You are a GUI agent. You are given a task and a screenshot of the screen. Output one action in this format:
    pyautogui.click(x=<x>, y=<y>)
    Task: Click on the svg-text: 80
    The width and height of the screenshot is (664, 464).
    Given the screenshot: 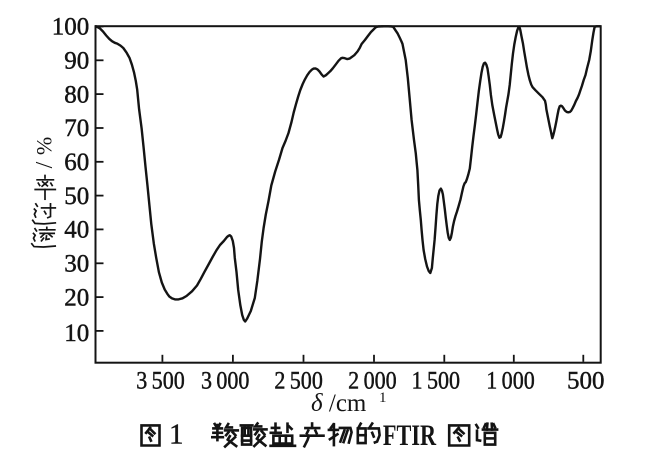 What is the action you would take?
    pyautogui.click(x=76, y=94)
    